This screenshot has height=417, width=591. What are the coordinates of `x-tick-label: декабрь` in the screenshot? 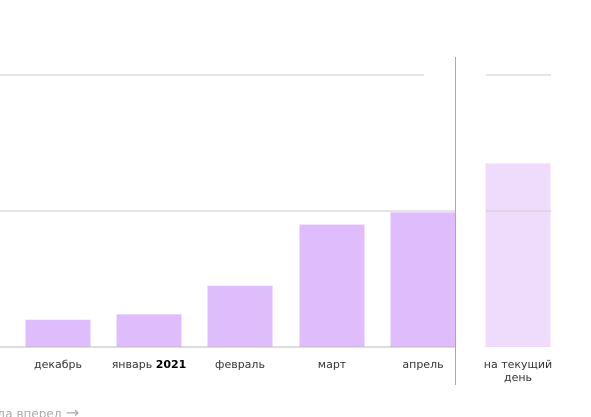 It's located at (58, 364).